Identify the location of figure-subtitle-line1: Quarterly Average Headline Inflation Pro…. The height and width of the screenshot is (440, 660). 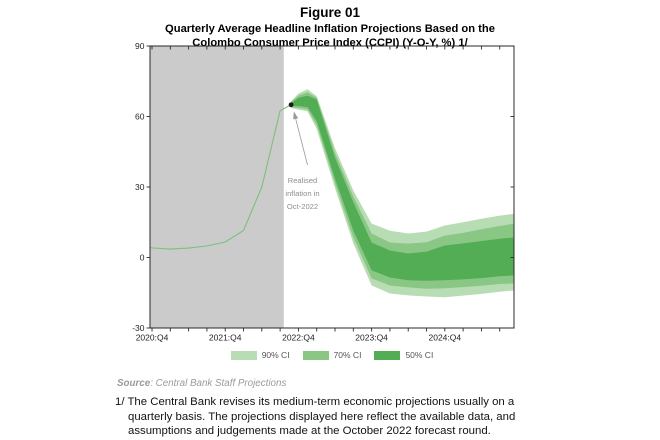
(330, 29).